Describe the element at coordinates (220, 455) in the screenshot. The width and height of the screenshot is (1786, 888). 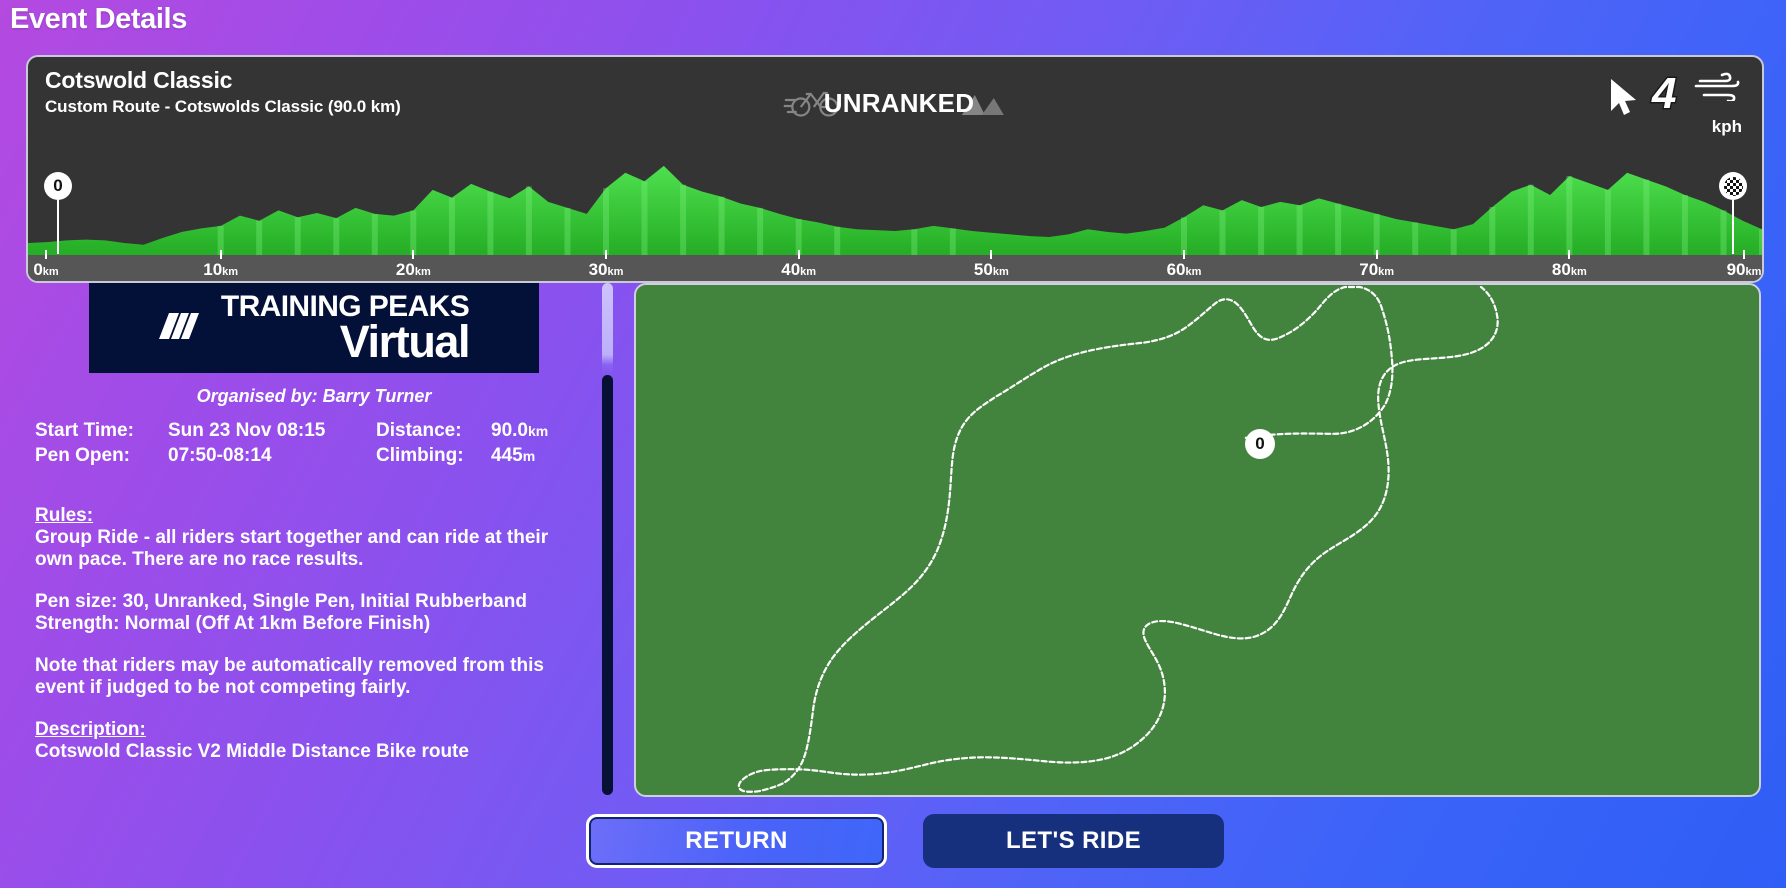
I see `pen-open-value: 07:50-08:14` at that location.